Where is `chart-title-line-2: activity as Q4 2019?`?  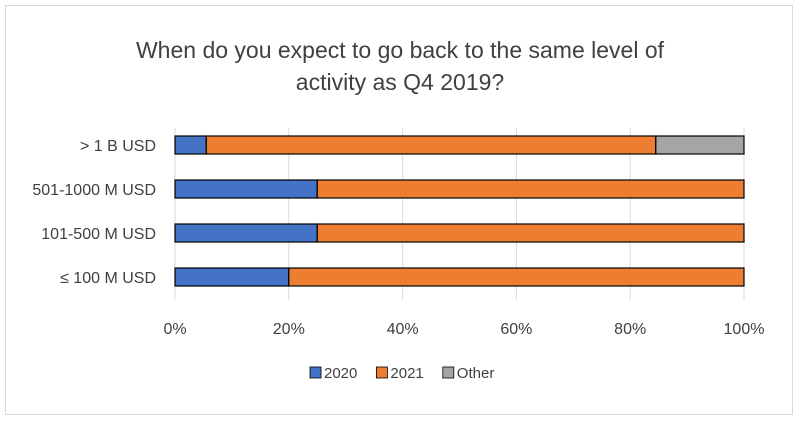
chart-title-line-2: activity as Q4 2019? is located at coordinates (400, 82).